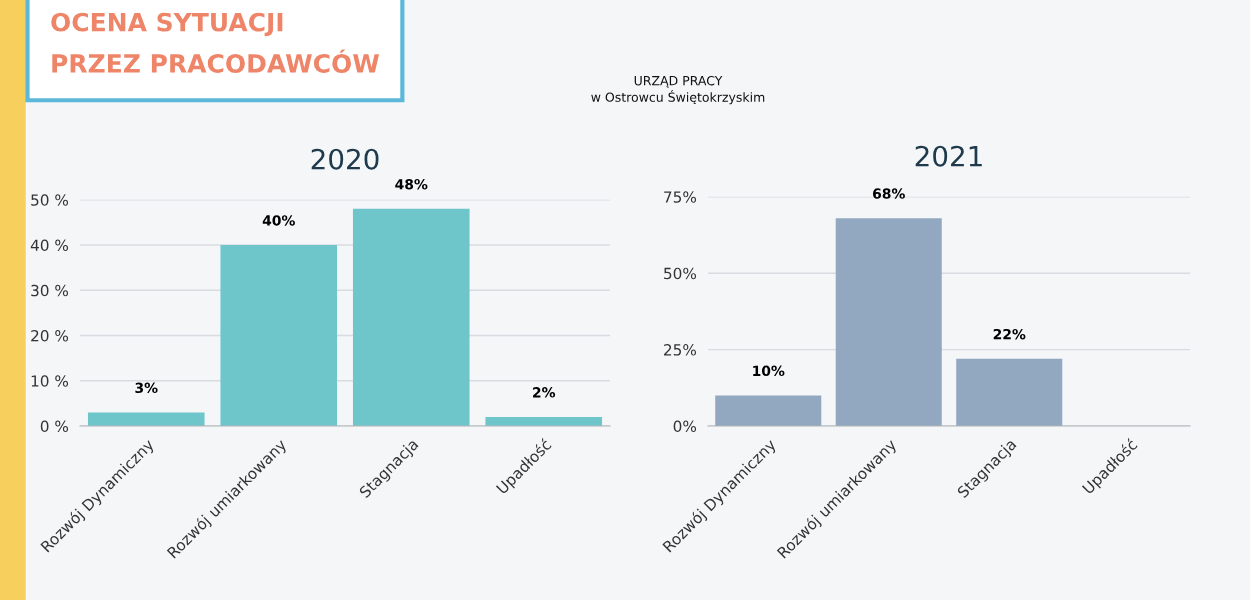  What do you see at coordinates (411, 184) in the screenshot?
I see `data-label: 48%` at bounding box center [411, 184].